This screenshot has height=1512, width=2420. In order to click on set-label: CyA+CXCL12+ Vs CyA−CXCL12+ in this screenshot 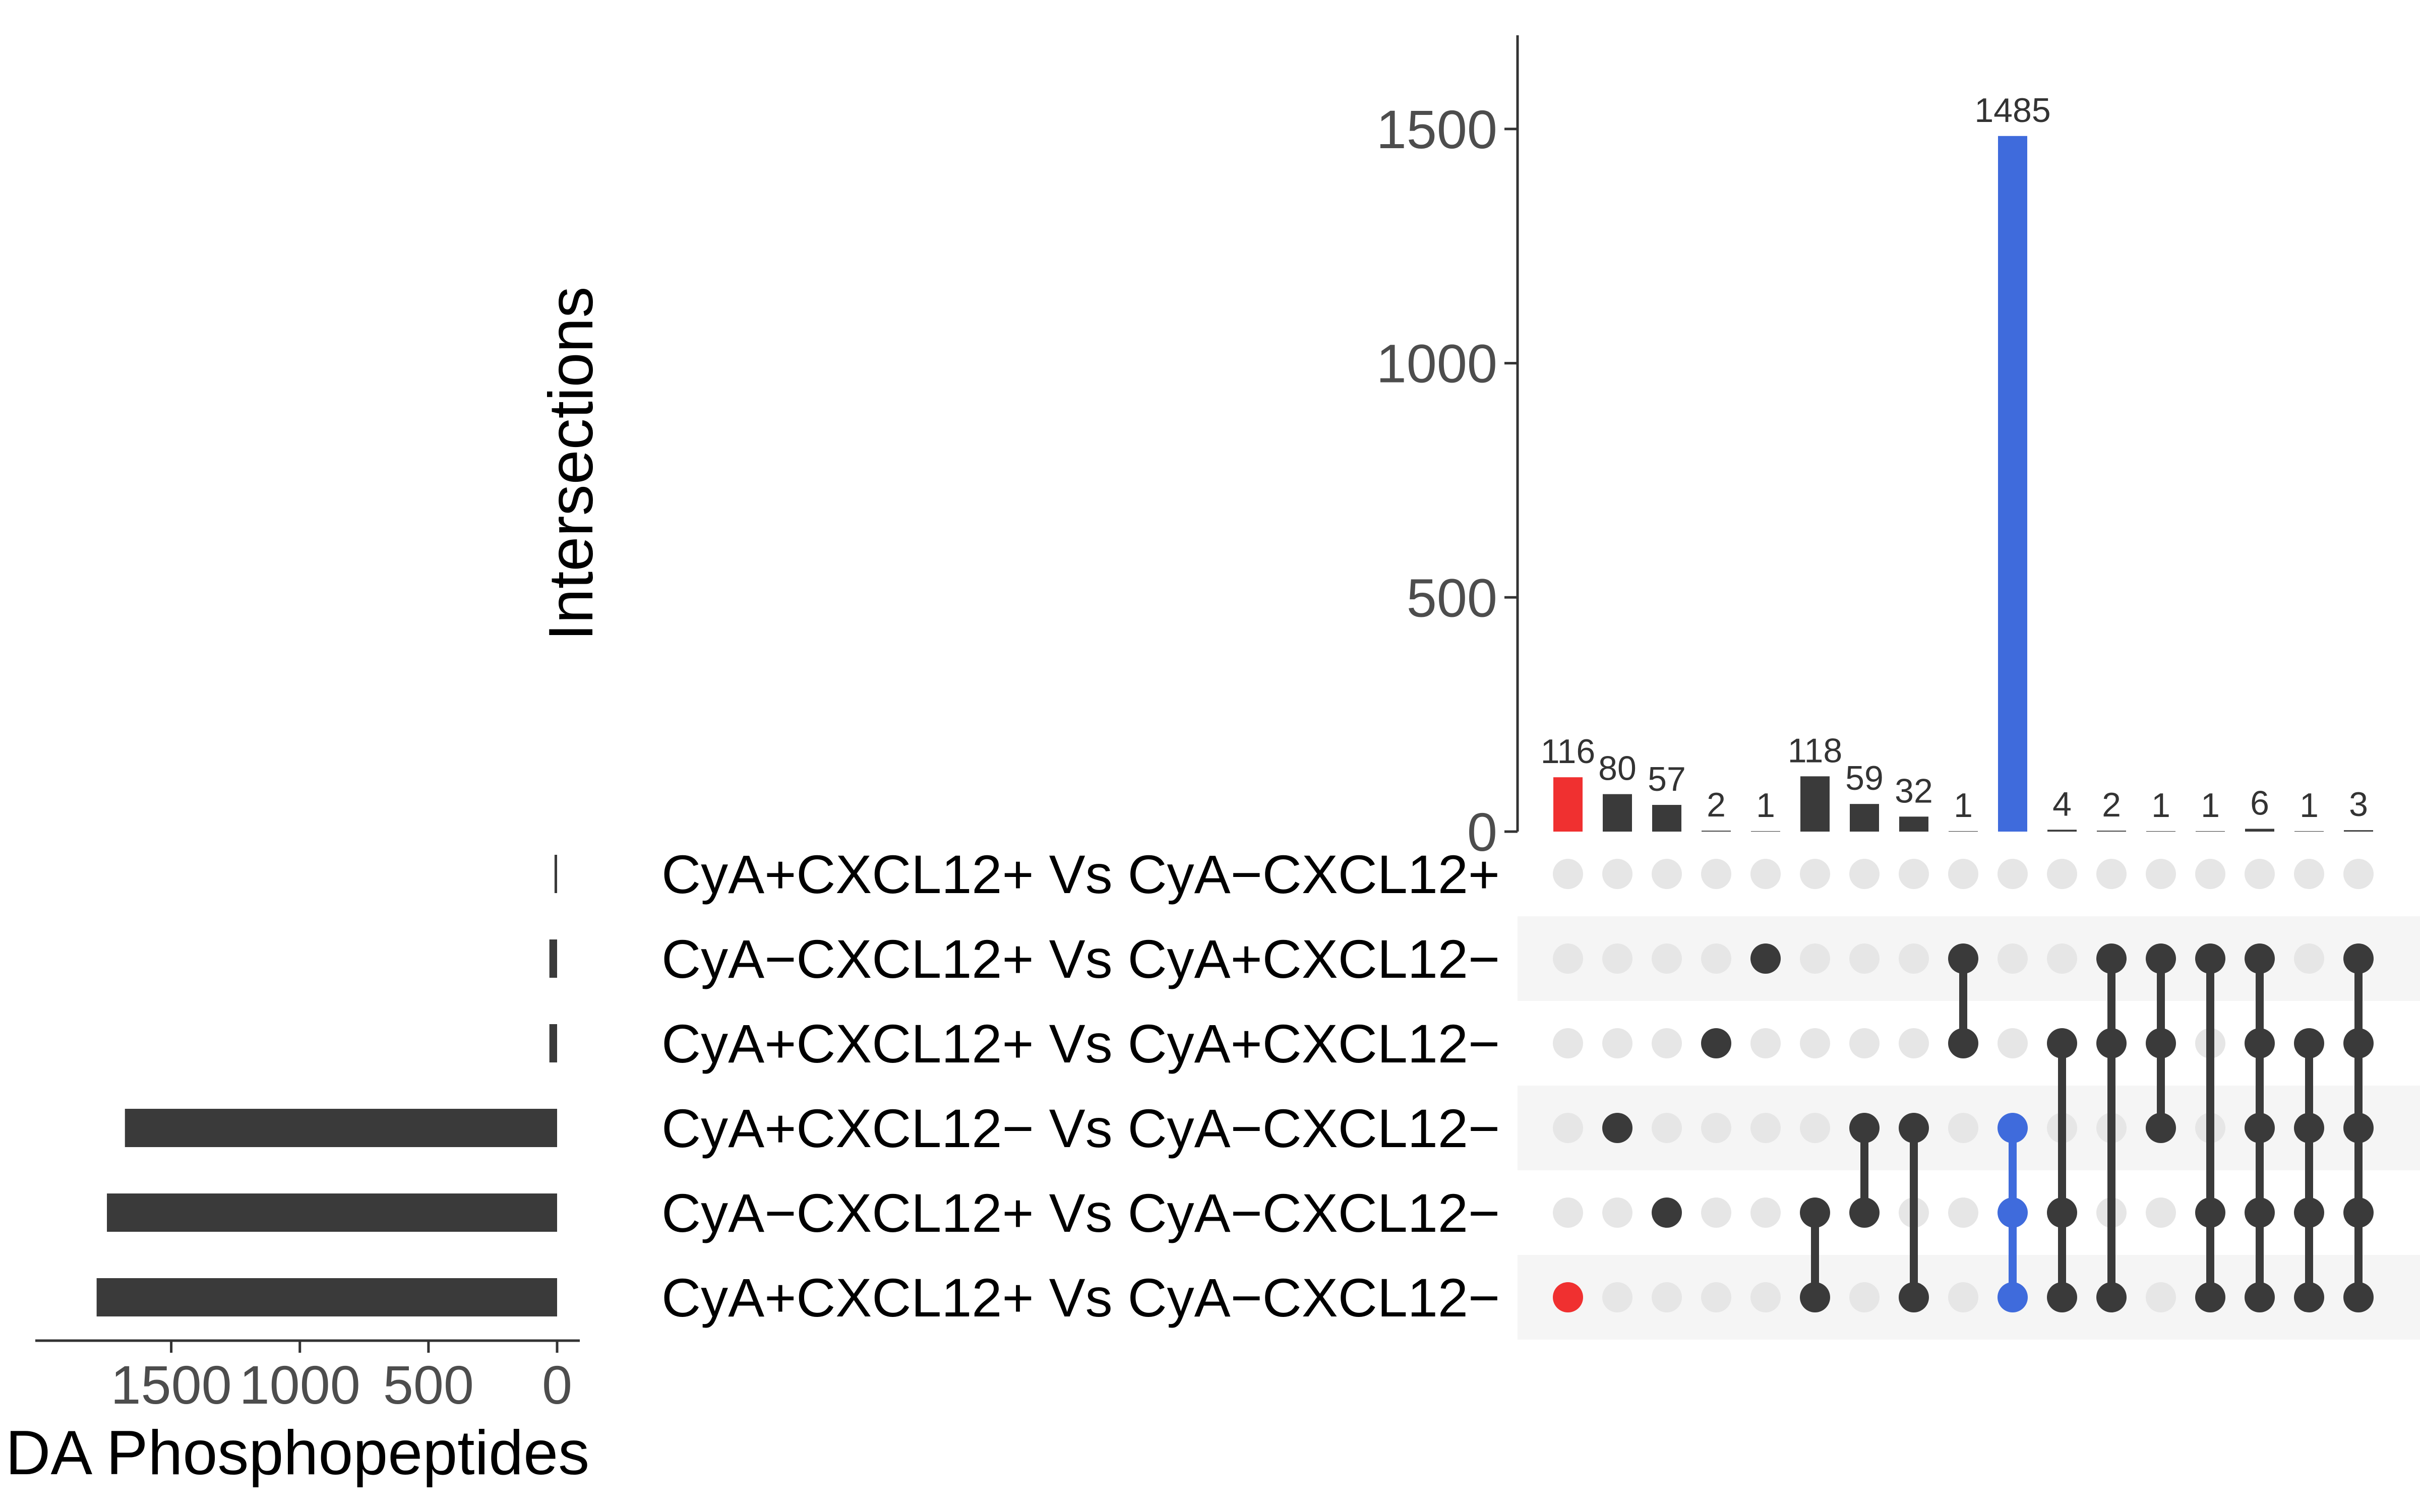, I will do `click(1080, 874)`.